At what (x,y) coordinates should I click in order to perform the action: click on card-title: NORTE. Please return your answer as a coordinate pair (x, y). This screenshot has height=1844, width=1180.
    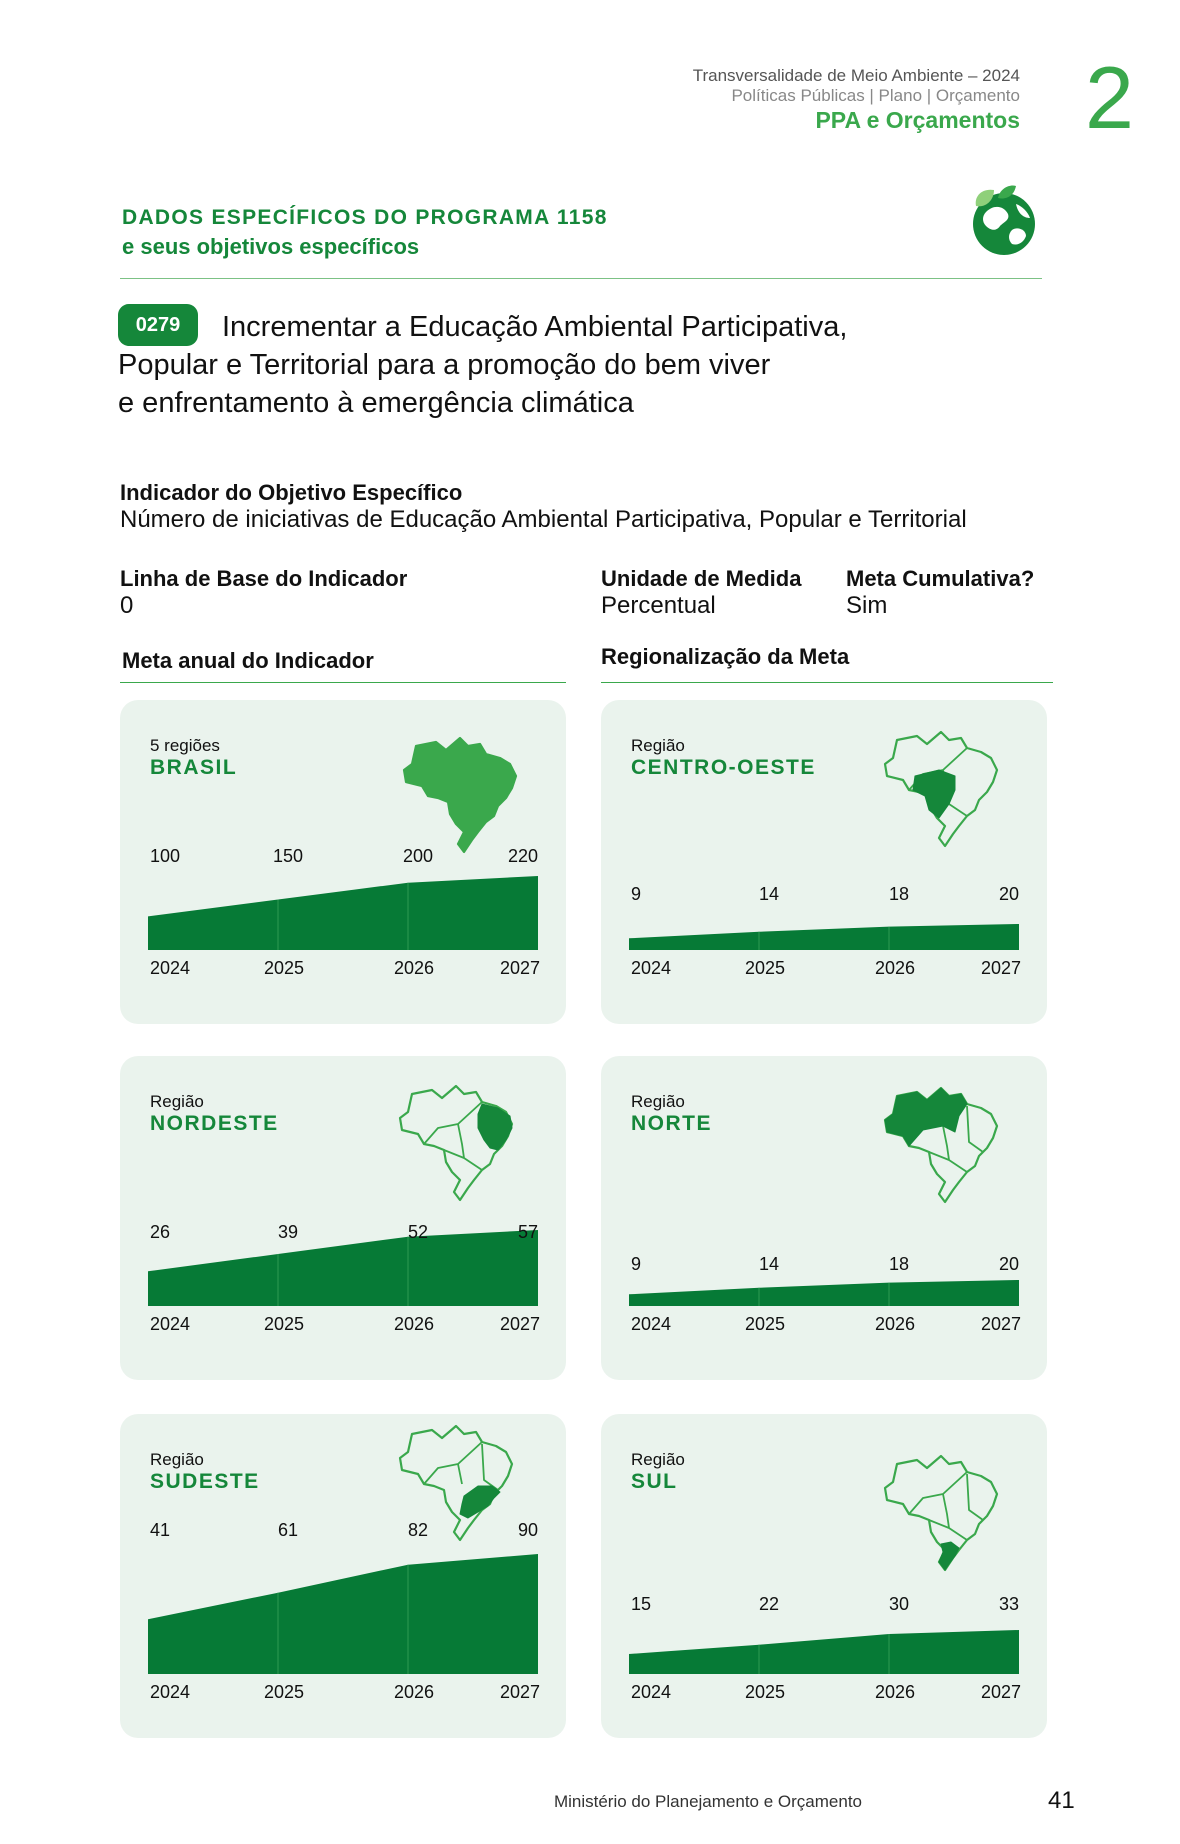
    Looking at the image, I should click on (671, 1123).